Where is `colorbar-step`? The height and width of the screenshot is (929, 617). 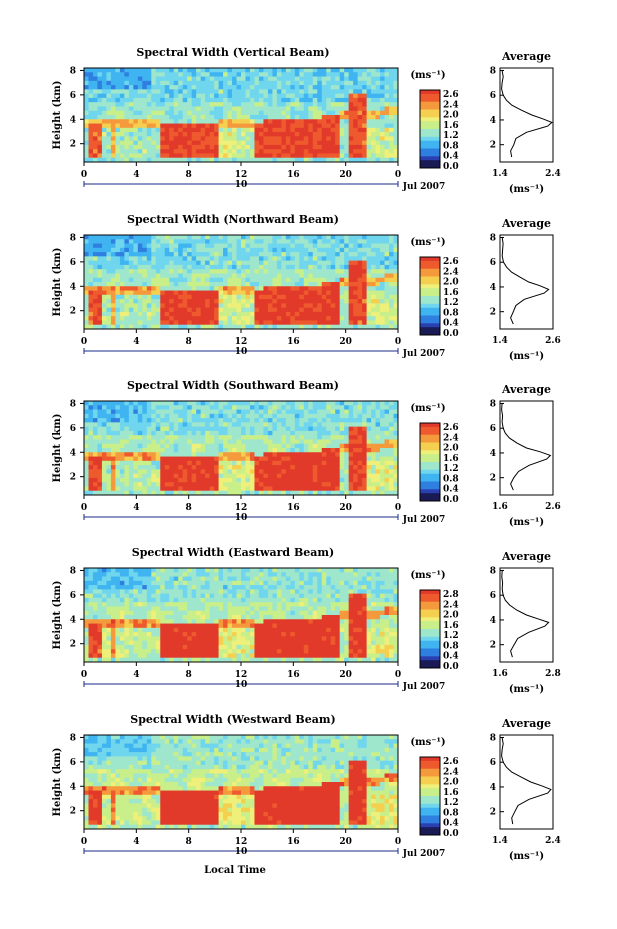
colorbar-step is located at coordinates (430, 456).